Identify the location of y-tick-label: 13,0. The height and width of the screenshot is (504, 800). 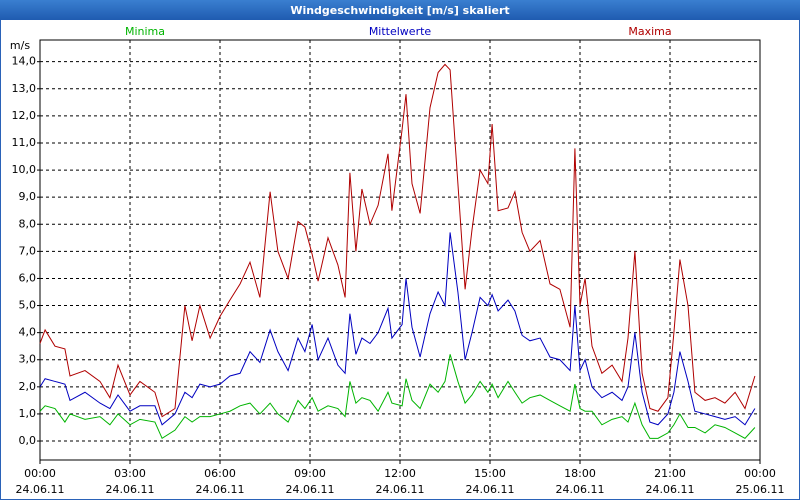
(24, 88).